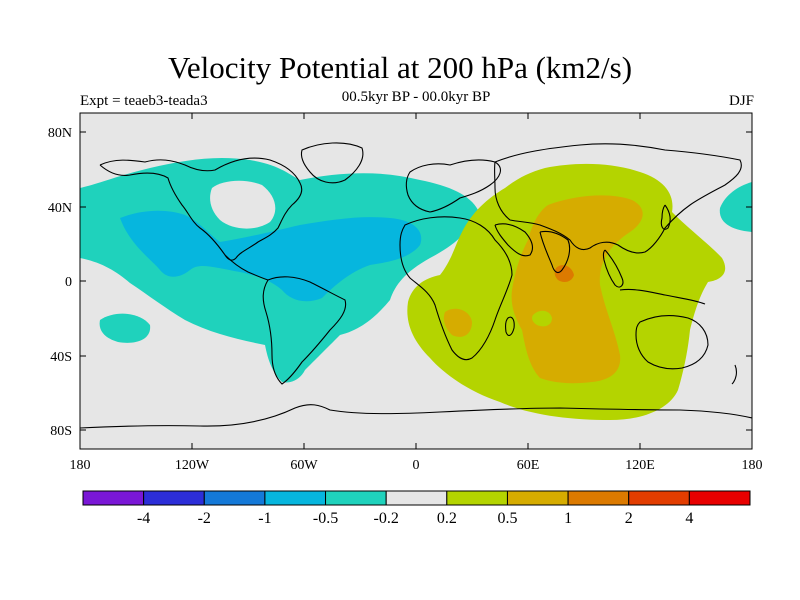 The image size is (800, 600). What do you see at coordinates (416, 416) in the screenshot?
I see `coast-antarctica` at bounding box center [416, 416].